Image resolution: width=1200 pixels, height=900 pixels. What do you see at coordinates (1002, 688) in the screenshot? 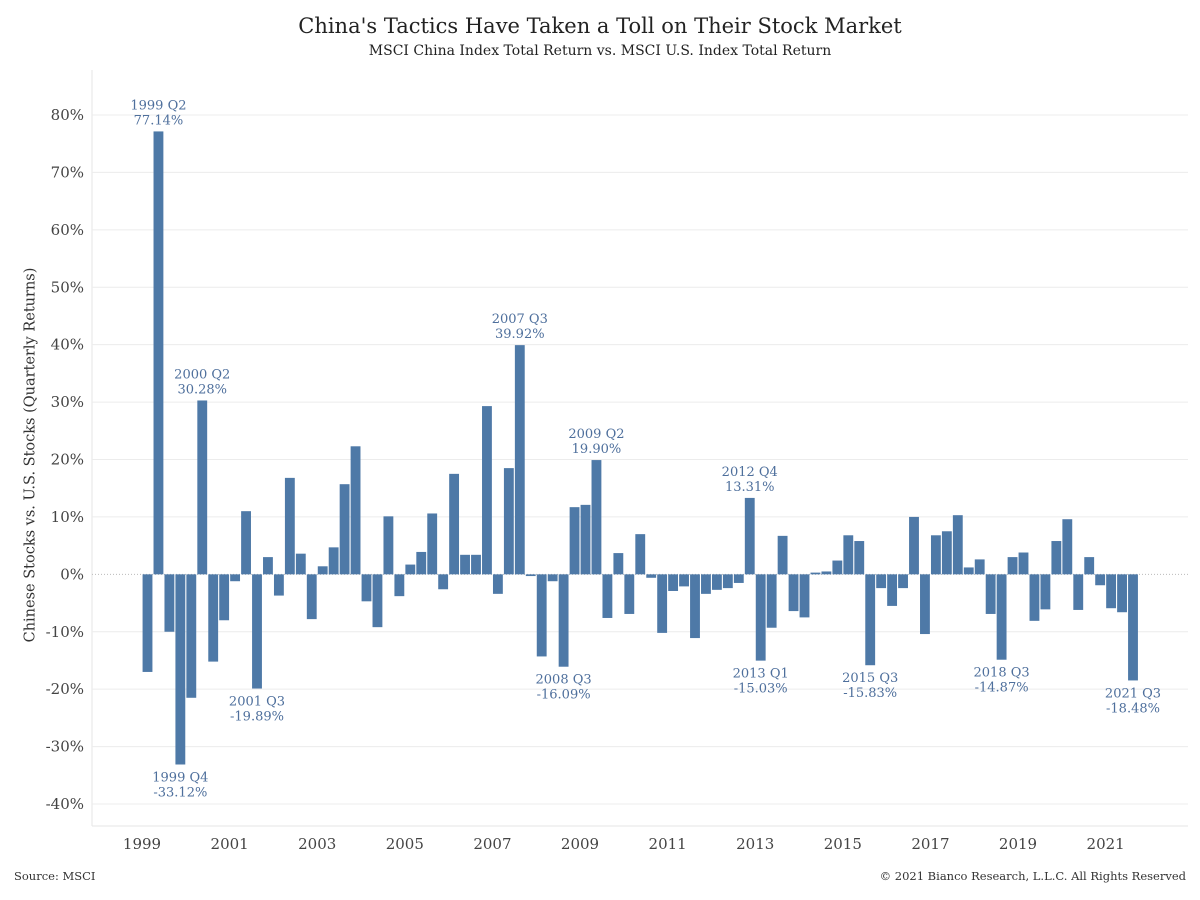
I see `annotation-value: -14.87%` at bounding box center [1002, 688].